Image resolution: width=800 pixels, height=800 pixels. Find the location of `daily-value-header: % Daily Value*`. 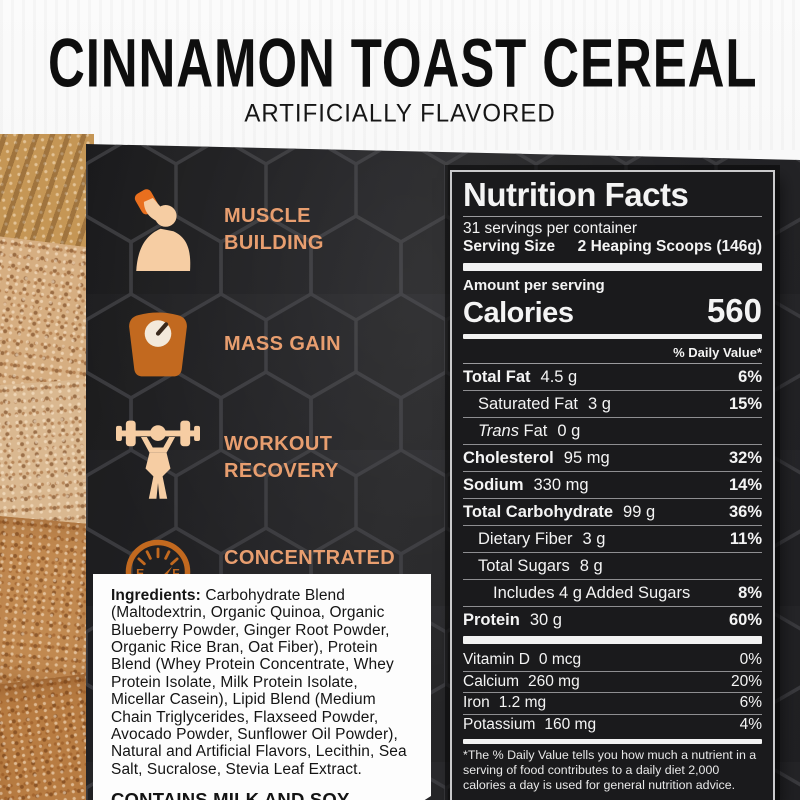

daily-value-header: % Daily Value* is located at coordinates (612, 354).